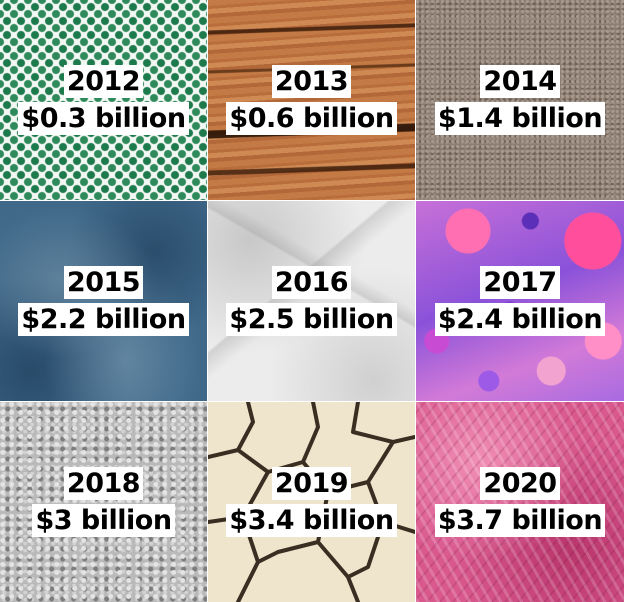  What do you see at coordinates (520, 319) in the screenshot?
I see `amount-label: $2.4 billion` at bounding box center [520, 319].